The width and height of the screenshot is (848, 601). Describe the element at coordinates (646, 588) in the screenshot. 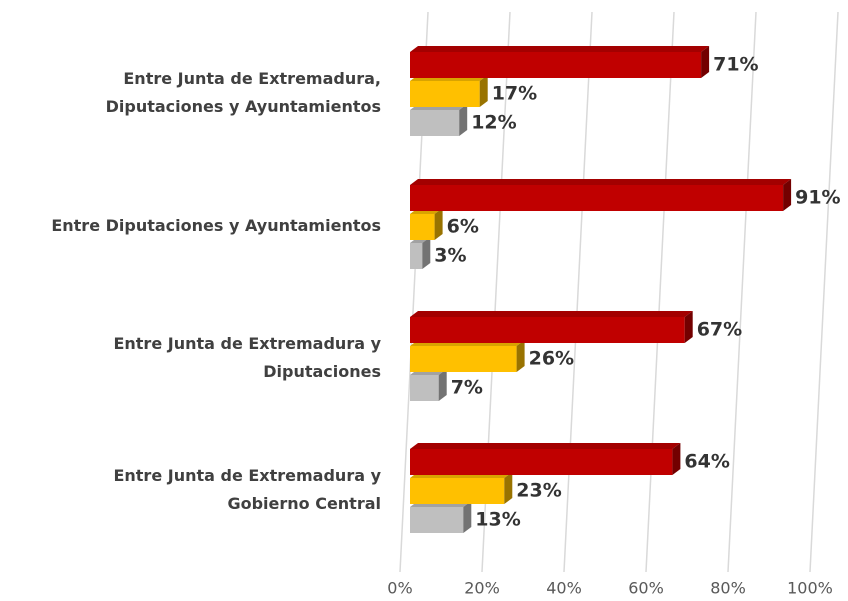

I see `x-tick-label: 60%` at that location.